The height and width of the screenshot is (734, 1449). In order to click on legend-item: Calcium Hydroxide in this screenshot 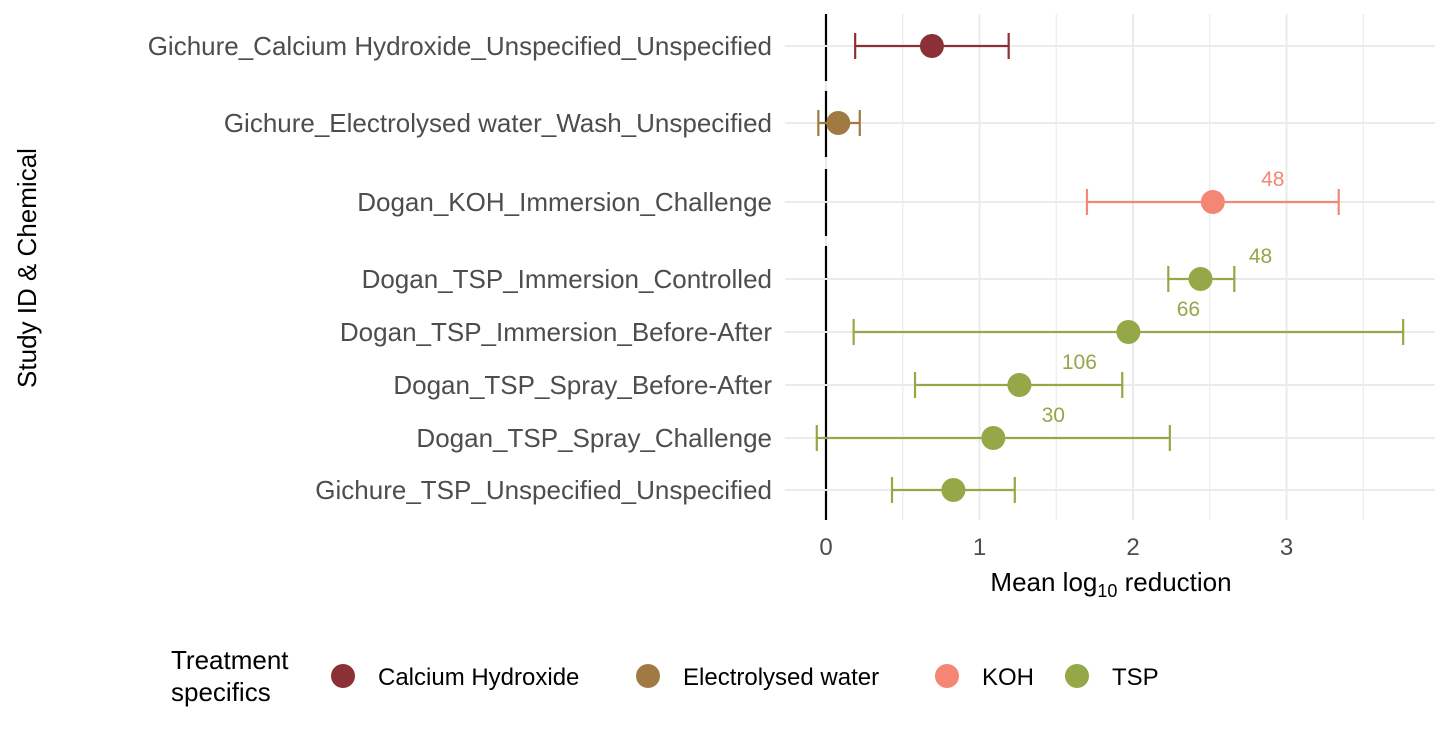, I will do `click(455, 677)`.